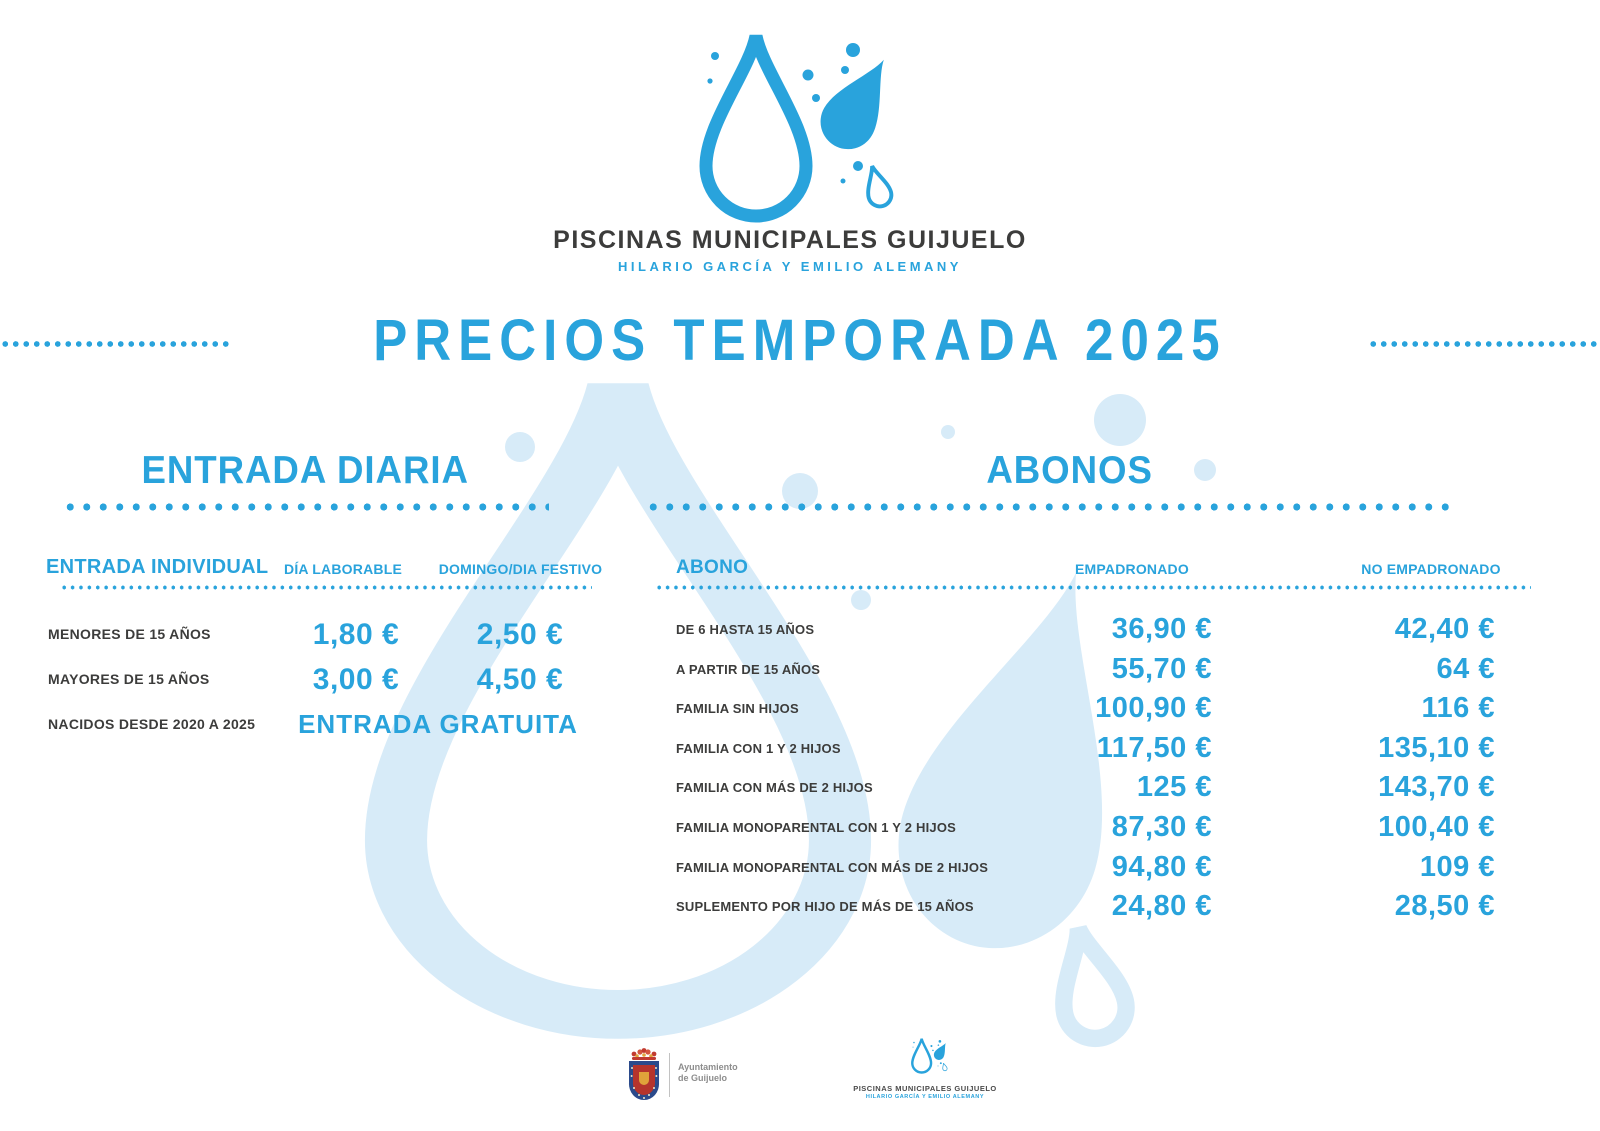 This screenshot has height=1131, width=1600. Describe the element at coordinates (438, 724) in the screenshot. I see `free-entry-value: ENTRADA GRATUITA` at that location.